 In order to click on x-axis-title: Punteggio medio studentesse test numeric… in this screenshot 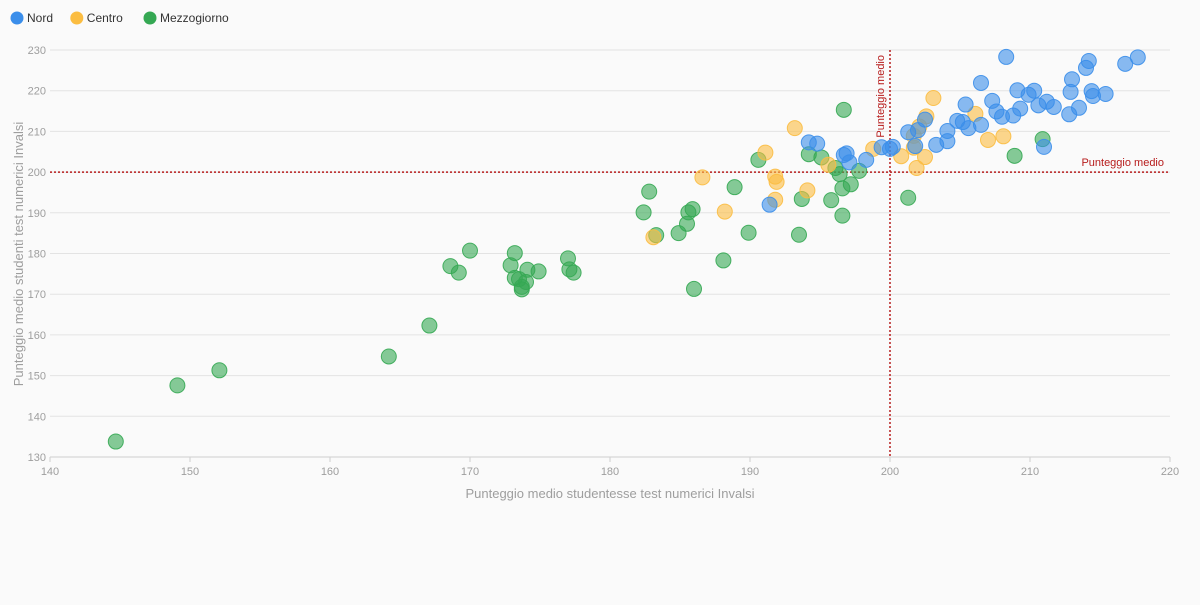, I will do `click(609, 493)`.